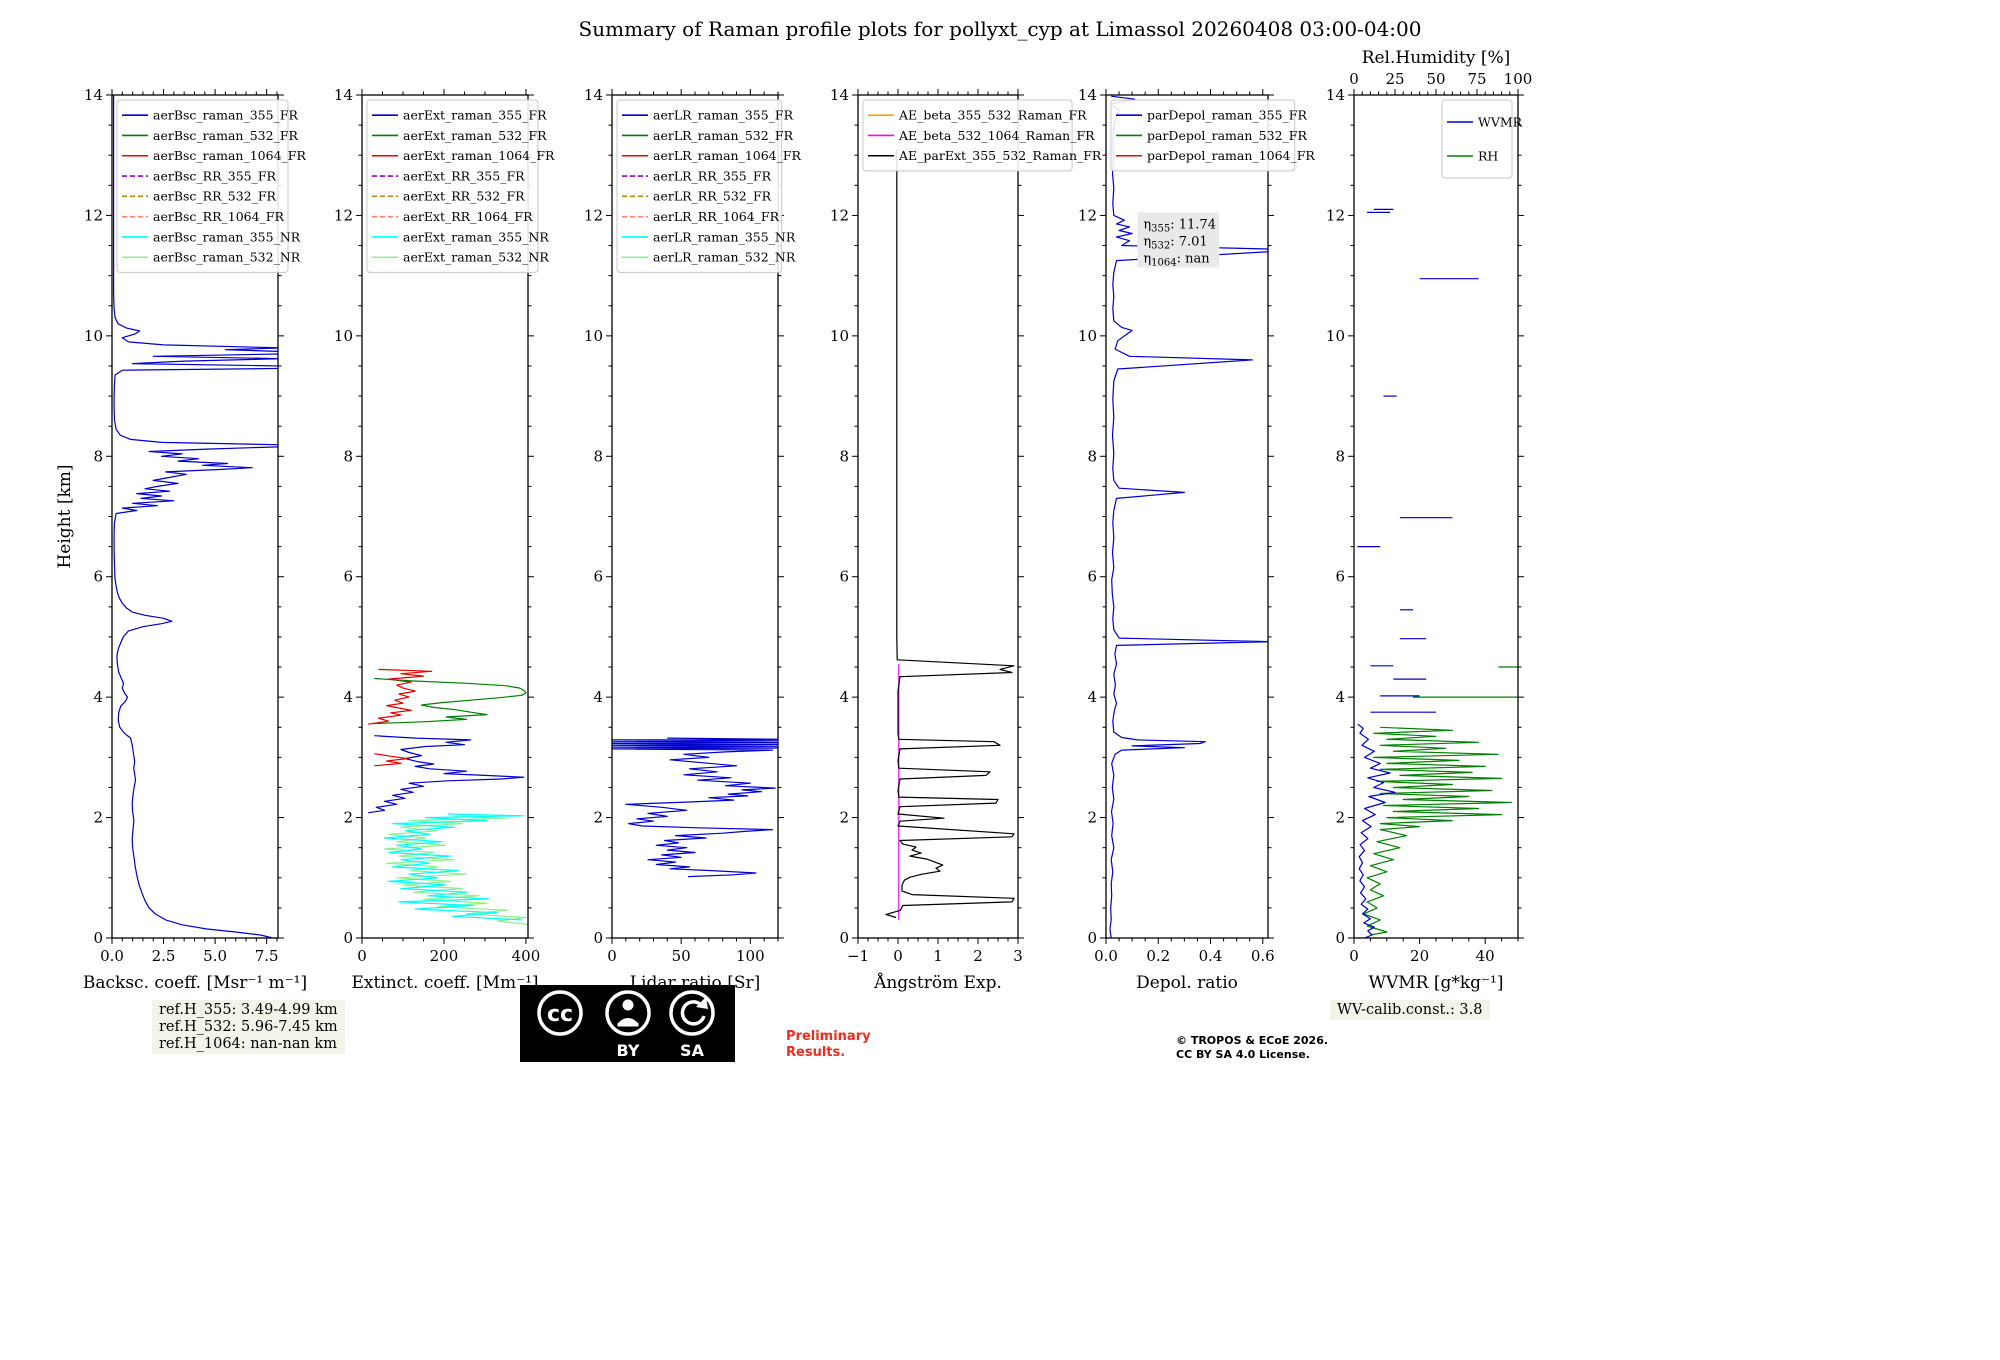  I want to click on preliminary-line-2: Results., so click(816, 1052).